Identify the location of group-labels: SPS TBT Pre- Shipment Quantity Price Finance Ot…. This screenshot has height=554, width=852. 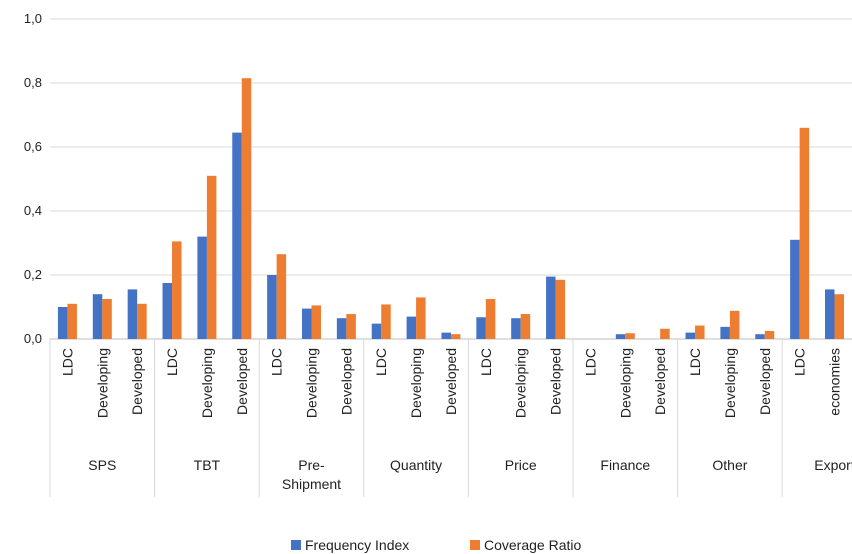
(470, 474).